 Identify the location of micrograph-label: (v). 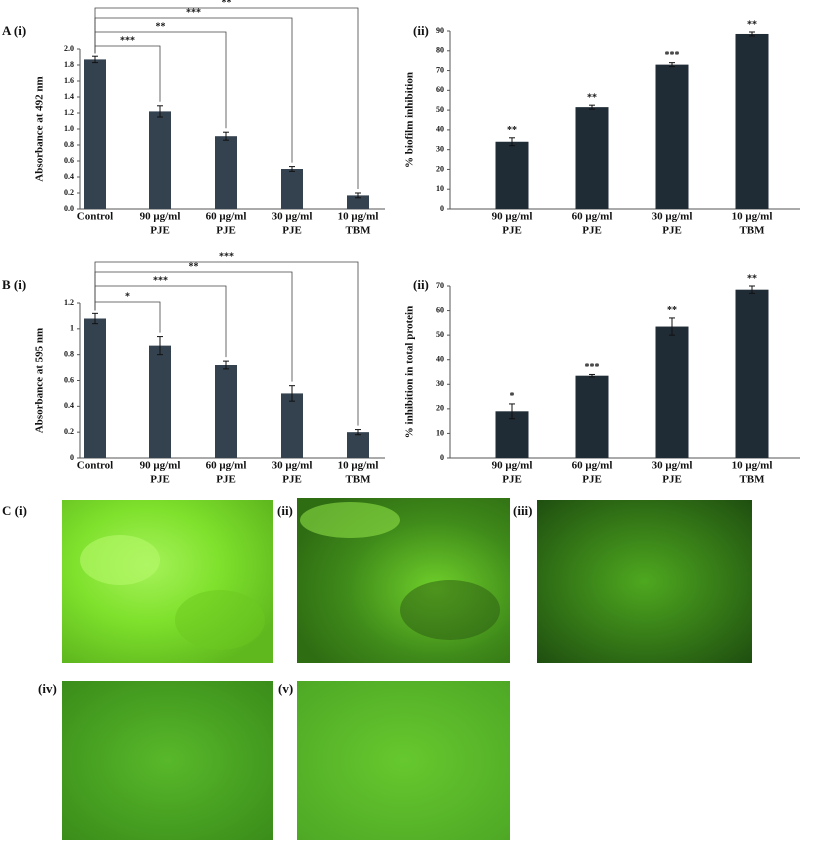
(285, 688).